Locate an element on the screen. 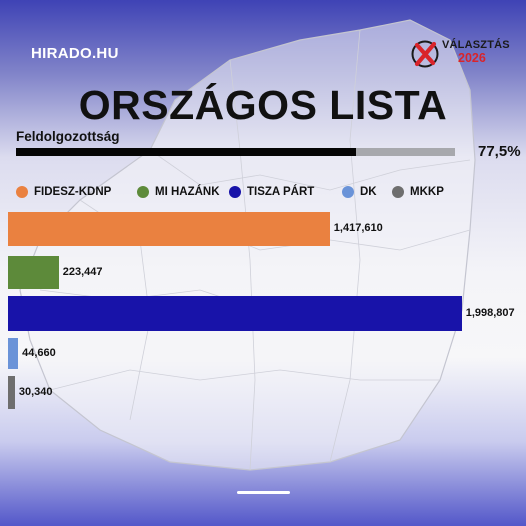  progress-value: 77,5% is located at coordinates (499, 151).